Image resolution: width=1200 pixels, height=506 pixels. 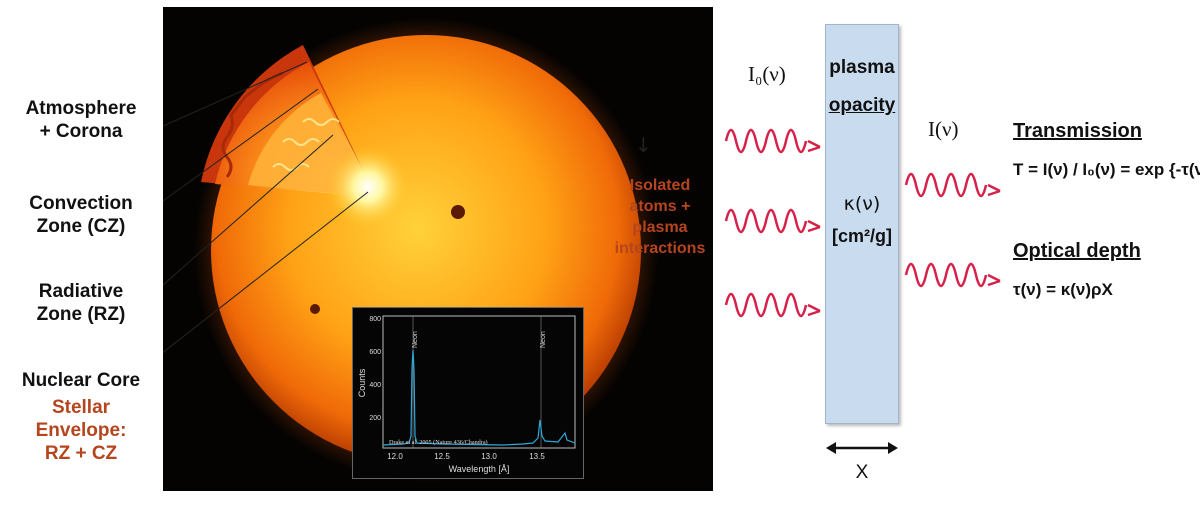 I want to click on envelope-line-2: Envelope:, so click(x=81, y=430).